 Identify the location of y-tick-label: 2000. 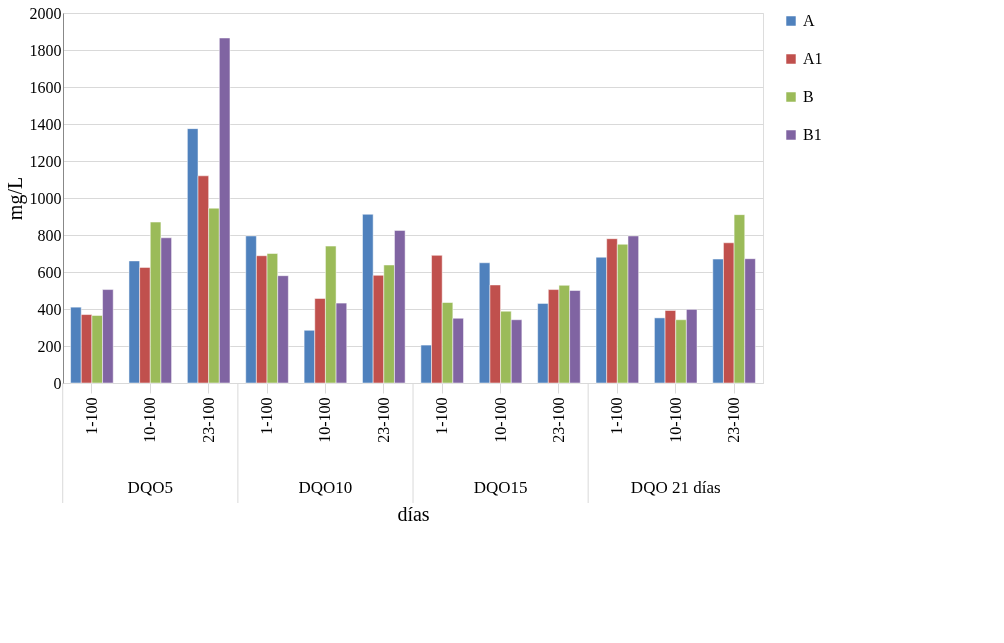
(45, 13).